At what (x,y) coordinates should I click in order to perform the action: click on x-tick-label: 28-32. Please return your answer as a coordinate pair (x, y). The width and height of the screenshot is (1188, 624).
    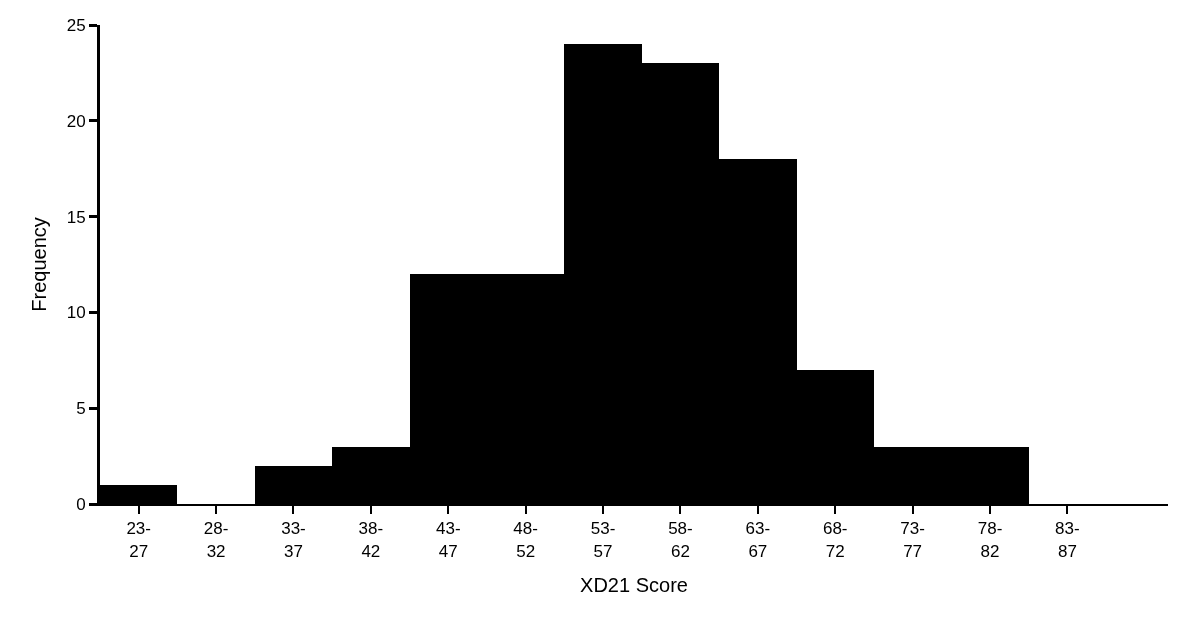
    Looking at the image, I should click on (216, 540).